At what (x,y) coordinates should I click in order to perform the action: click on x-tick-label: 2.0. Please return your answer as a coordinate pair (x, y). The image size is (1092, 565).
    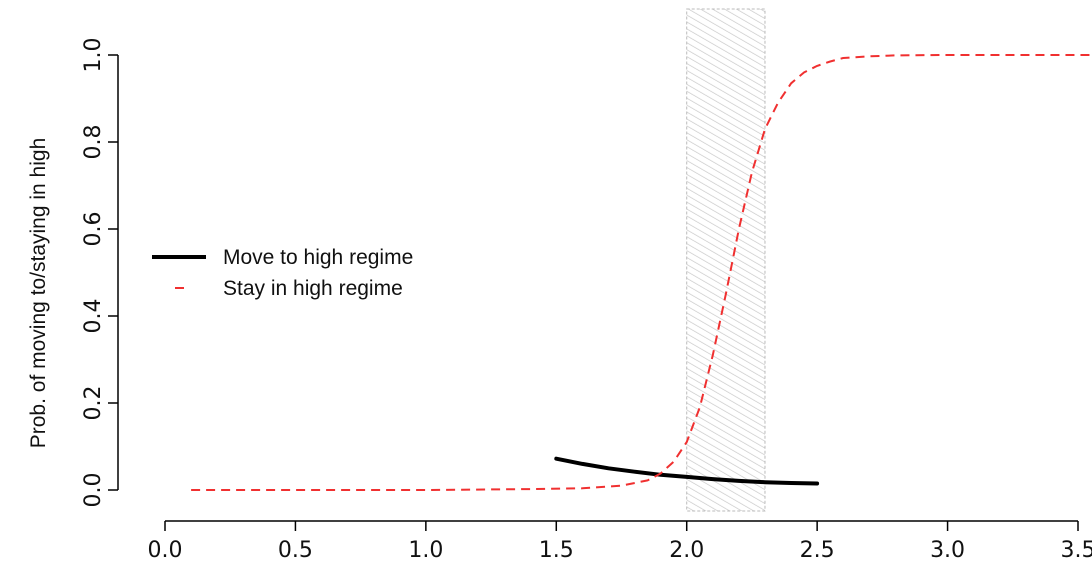
    Looking at the image, I should click on (686, 550).